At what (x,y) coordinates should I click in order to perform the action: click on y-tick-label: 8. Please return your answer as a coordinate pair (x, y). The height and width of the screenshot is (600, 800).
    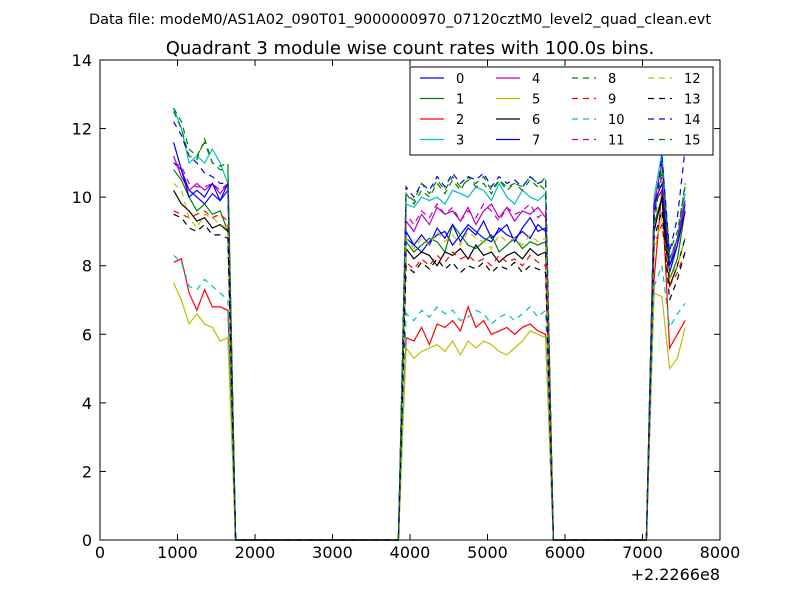
    Looking at the image, I should click on (87, 266).